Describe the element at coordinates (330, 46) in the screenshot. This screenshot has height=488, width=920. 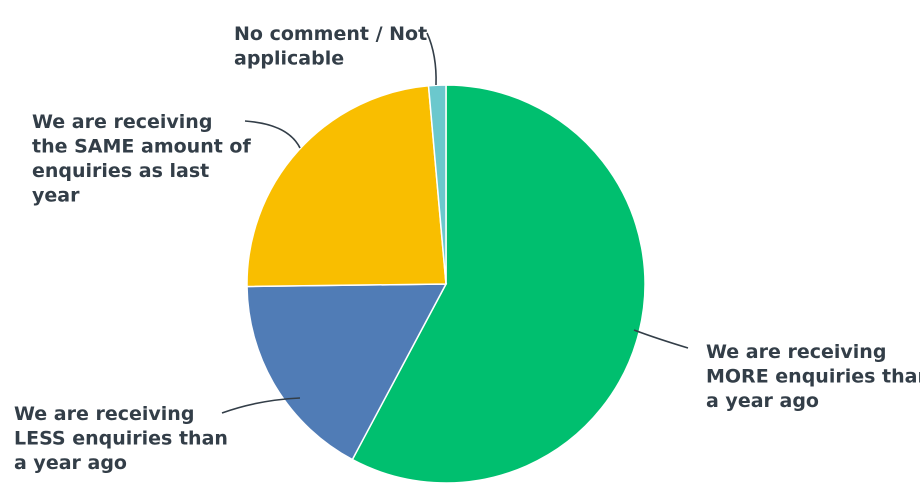
I see `label-no-comment: No comment / Not applicable` at that location.